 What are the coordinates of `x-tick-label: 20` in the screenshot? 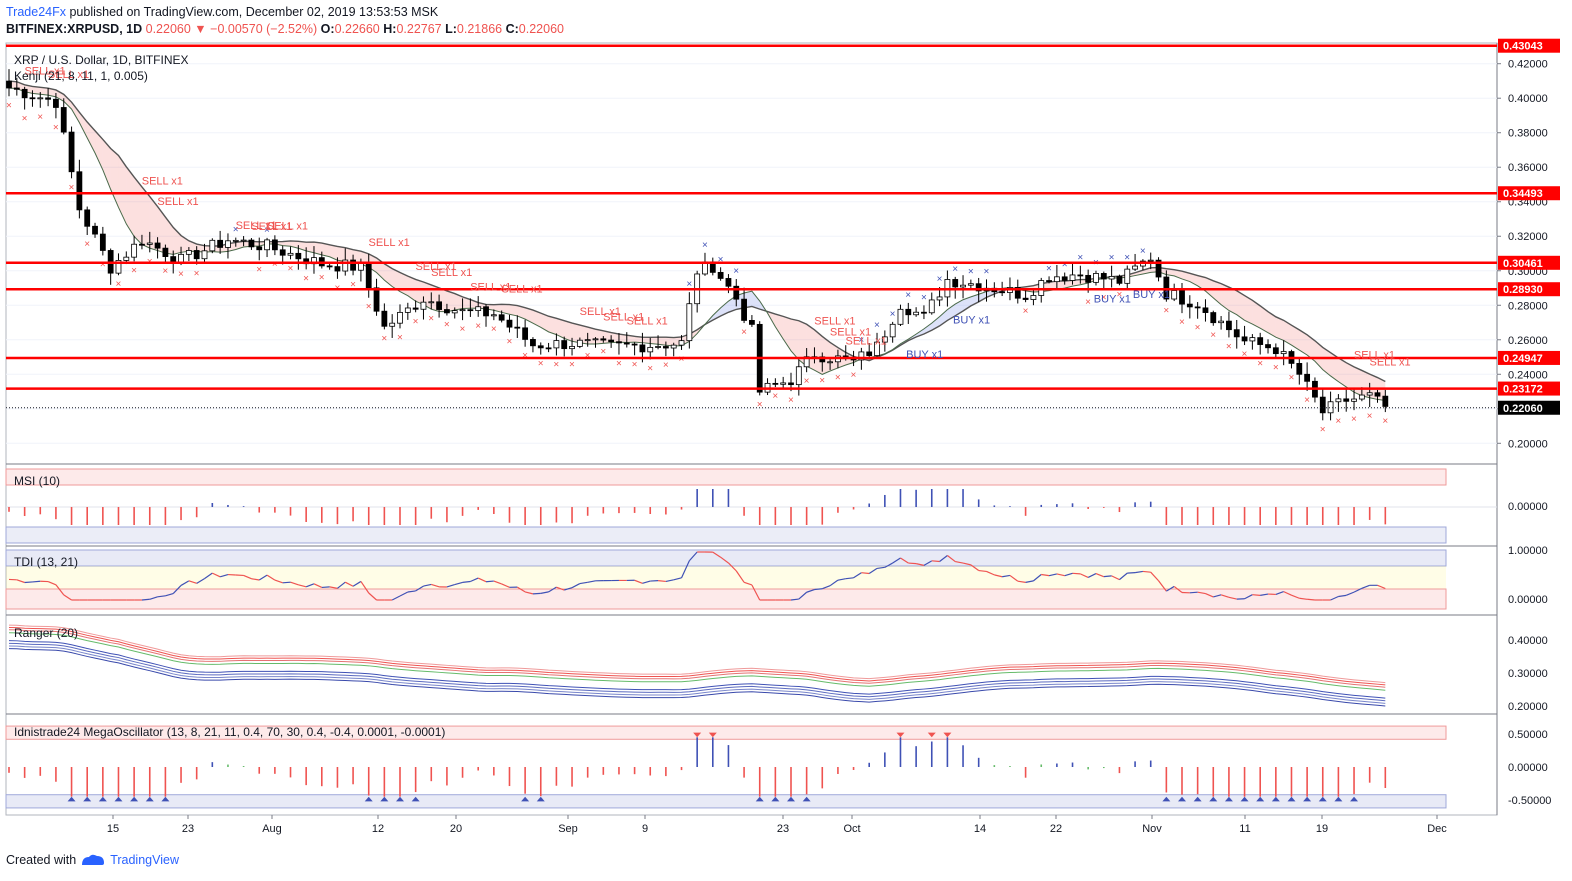 It's located at (456, 829).